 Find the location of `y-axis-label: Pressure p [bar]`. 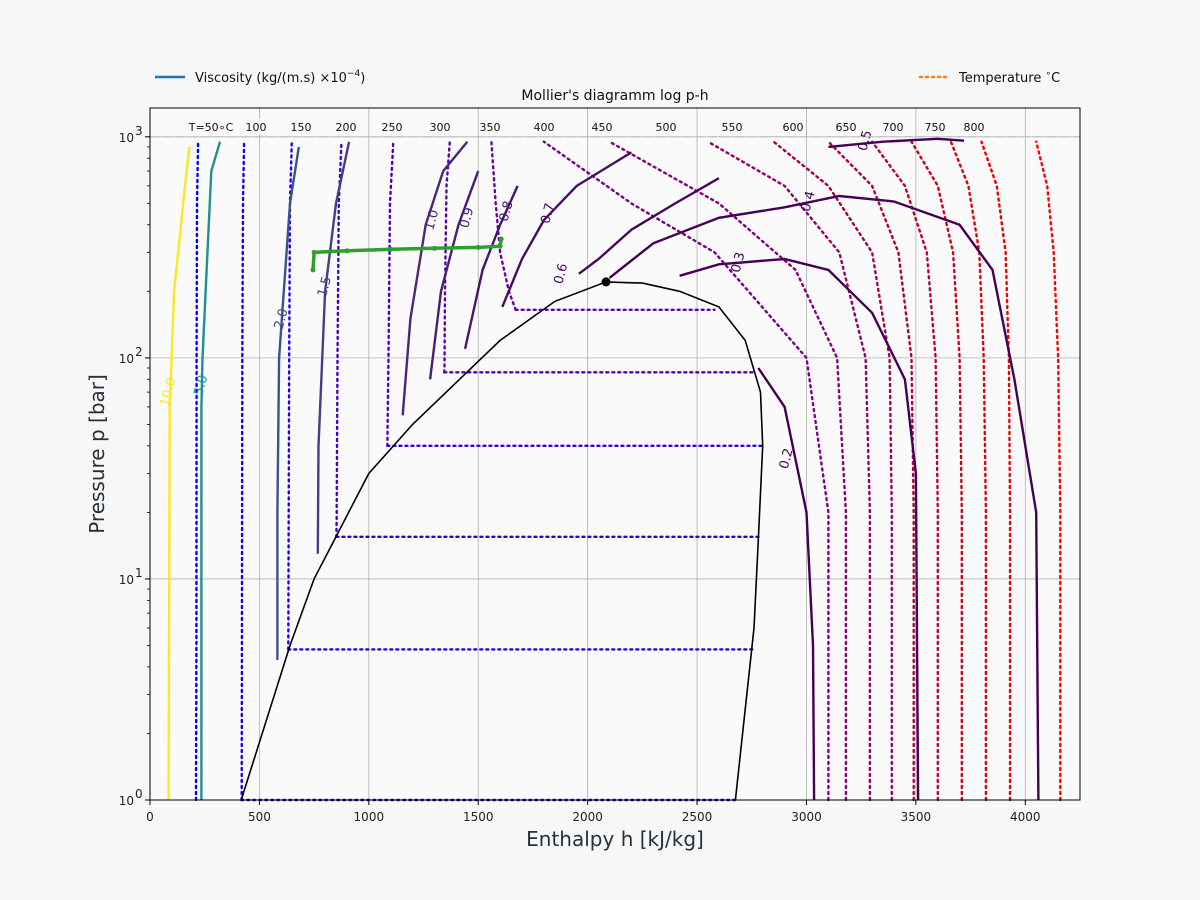

y-axis-label: Pressure p [bar] is located at coordinates (97, 454).